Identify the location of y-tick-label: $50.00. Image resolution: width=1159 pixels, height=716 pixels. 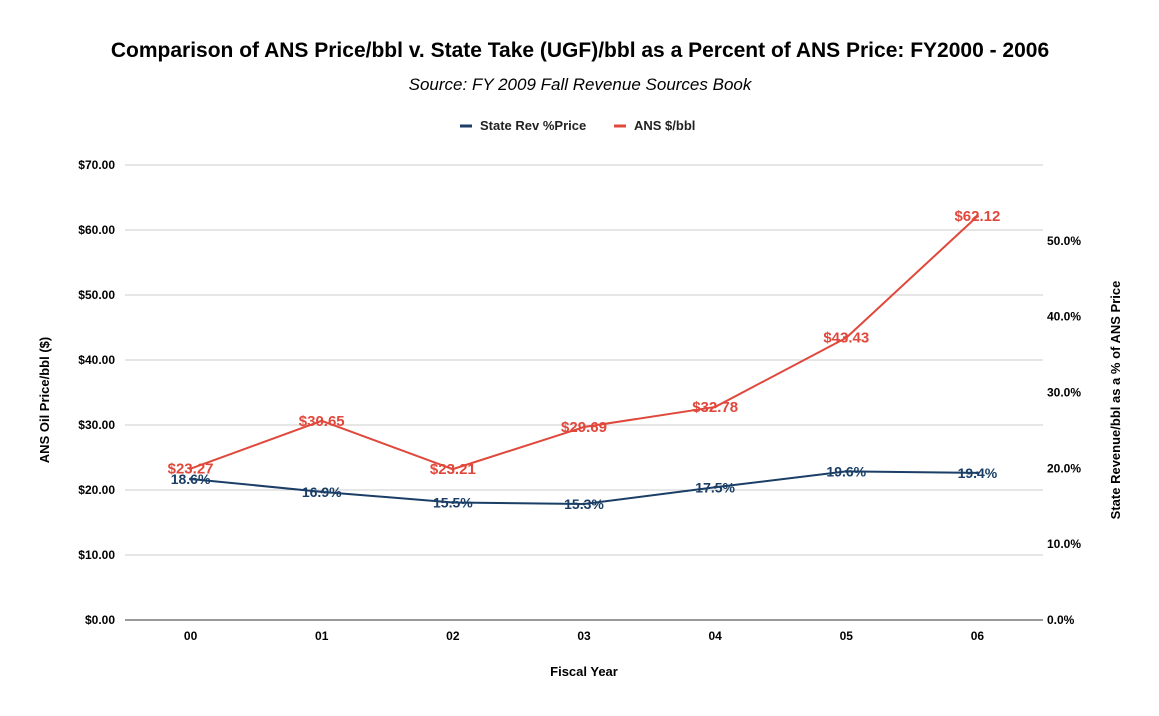
(96, 295).